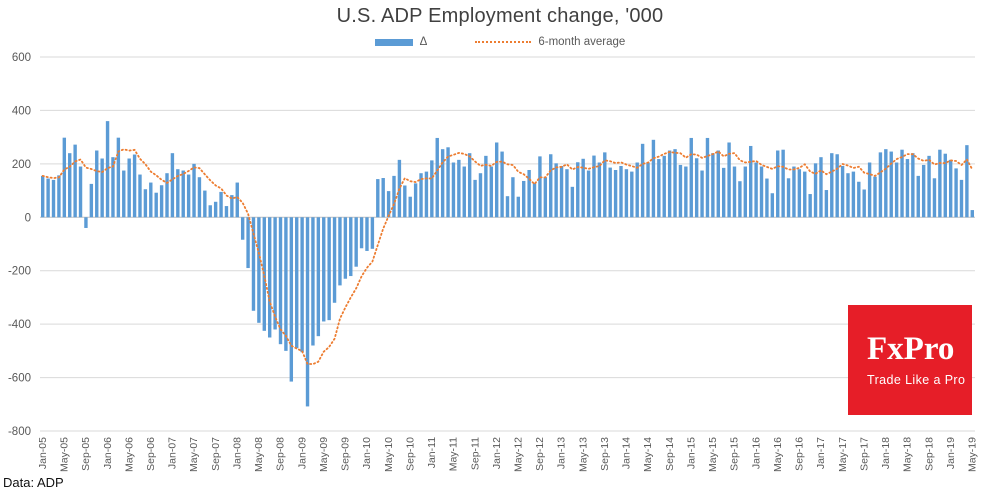 The width and height of the screenshot is (1000, 500). What do you see at coordinates (151, 454) in the screenshot?
I see `x-tick-label: Sep-06` at bounding box center [151, 454].